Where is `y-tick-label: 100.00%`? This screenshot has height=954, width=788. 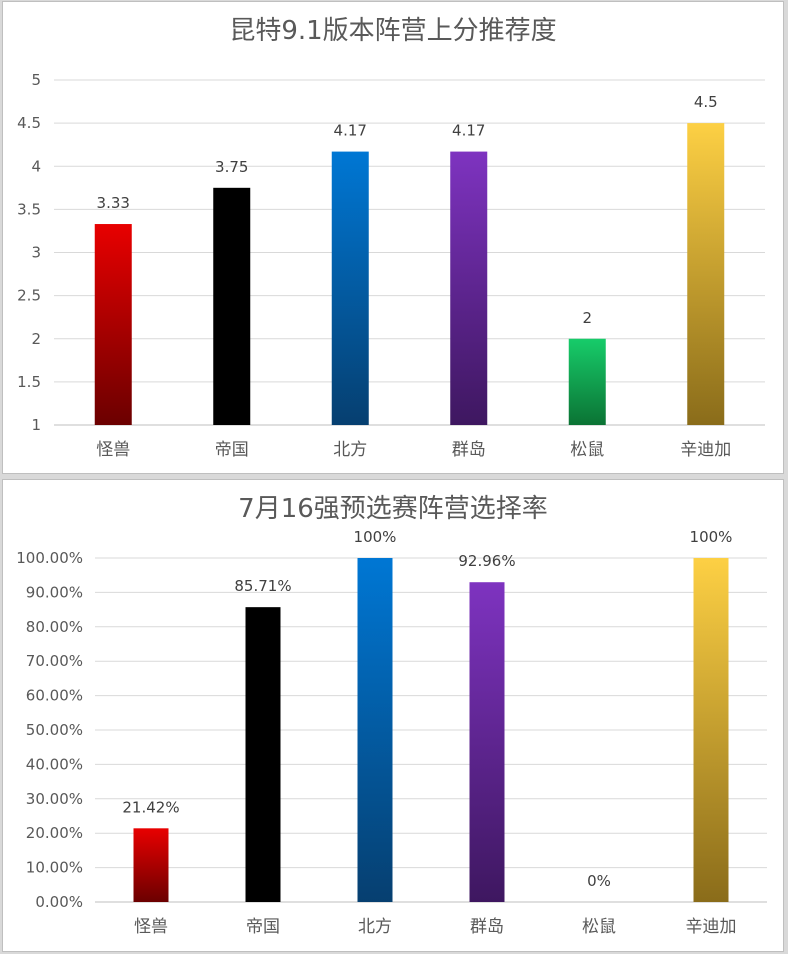 y-tick-label: 100.00% is located at coordinates (49, 558).